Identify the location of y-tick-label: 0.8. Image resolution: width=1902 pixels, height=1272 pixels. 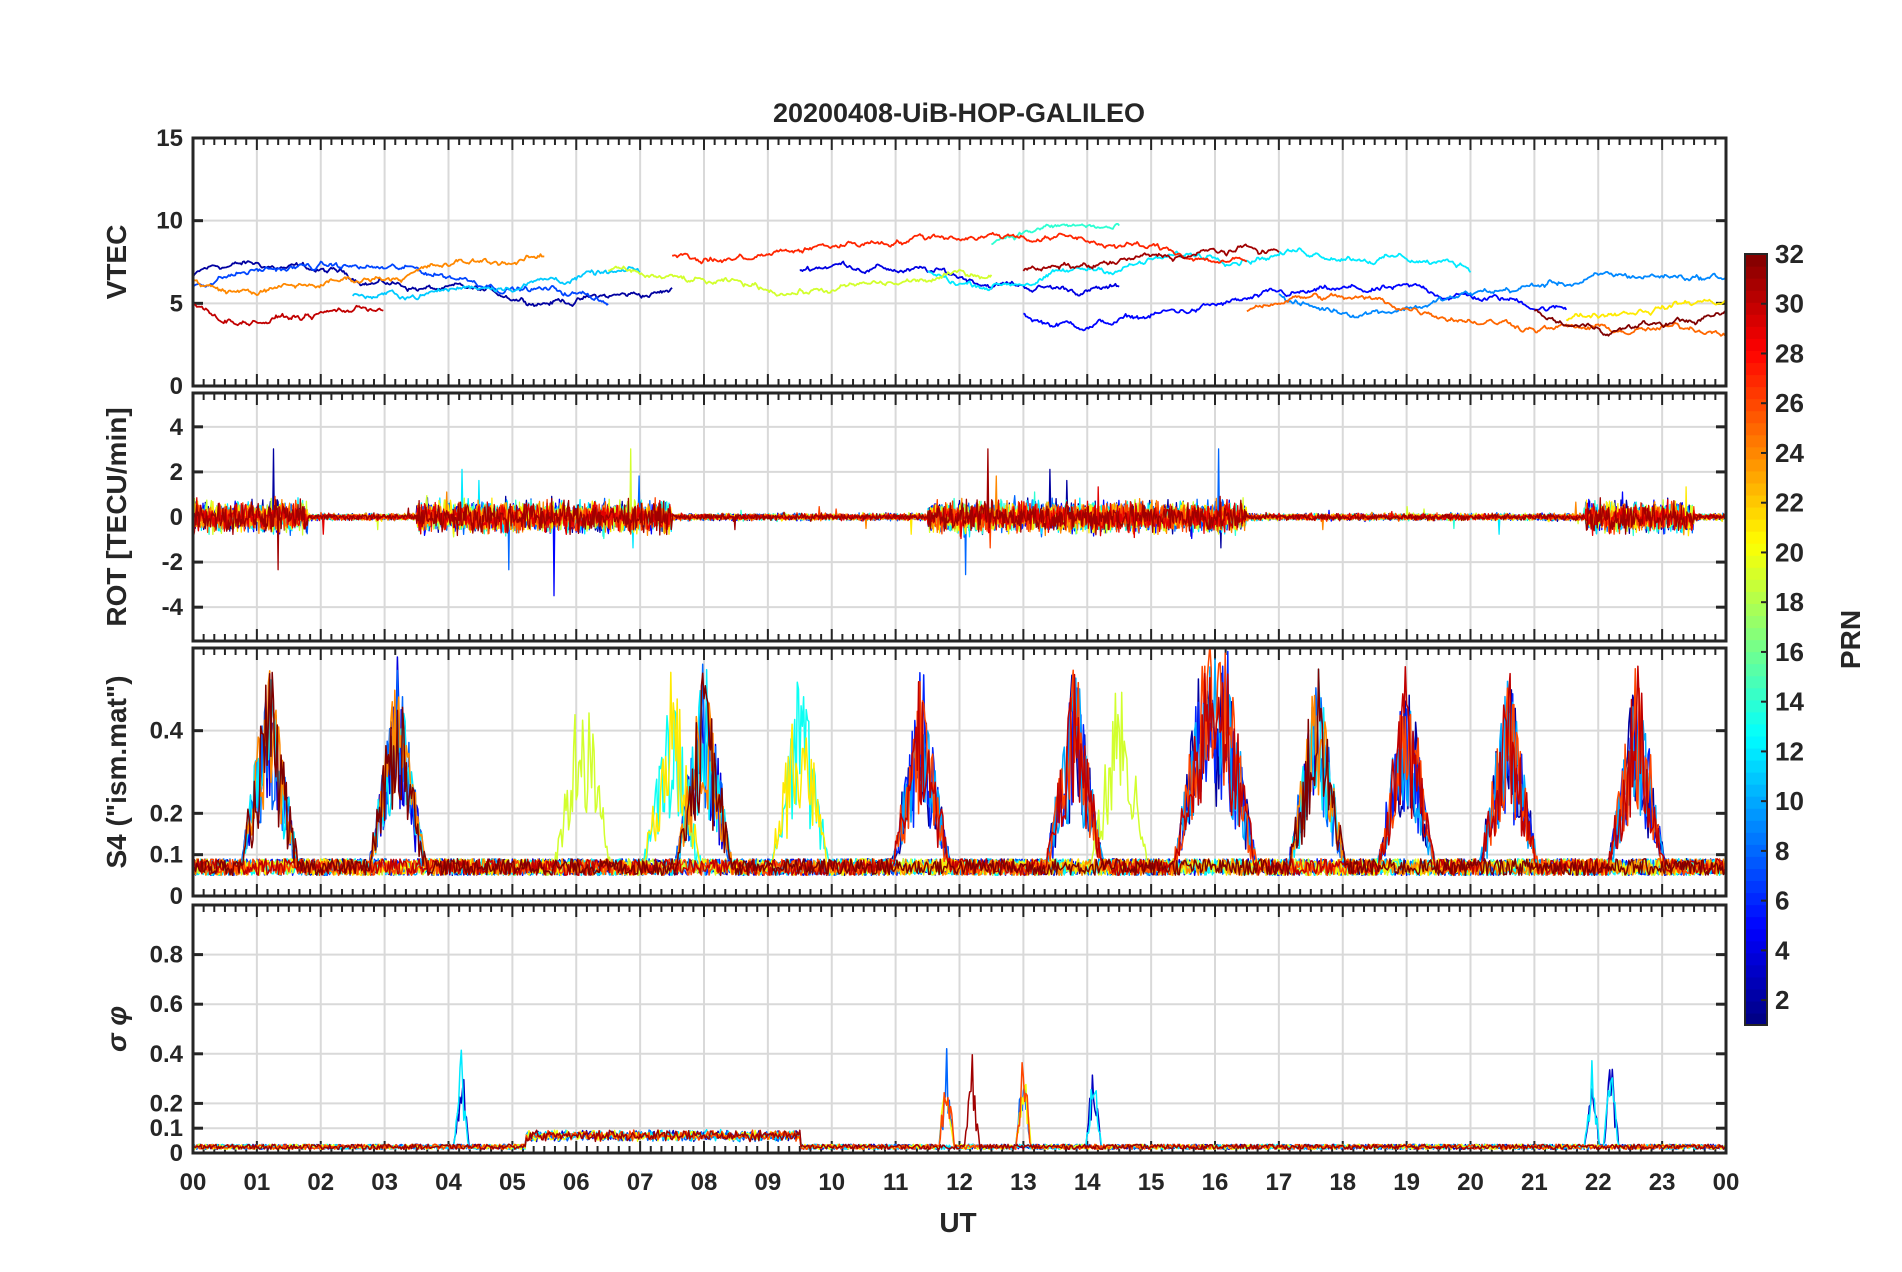
(166, 955).